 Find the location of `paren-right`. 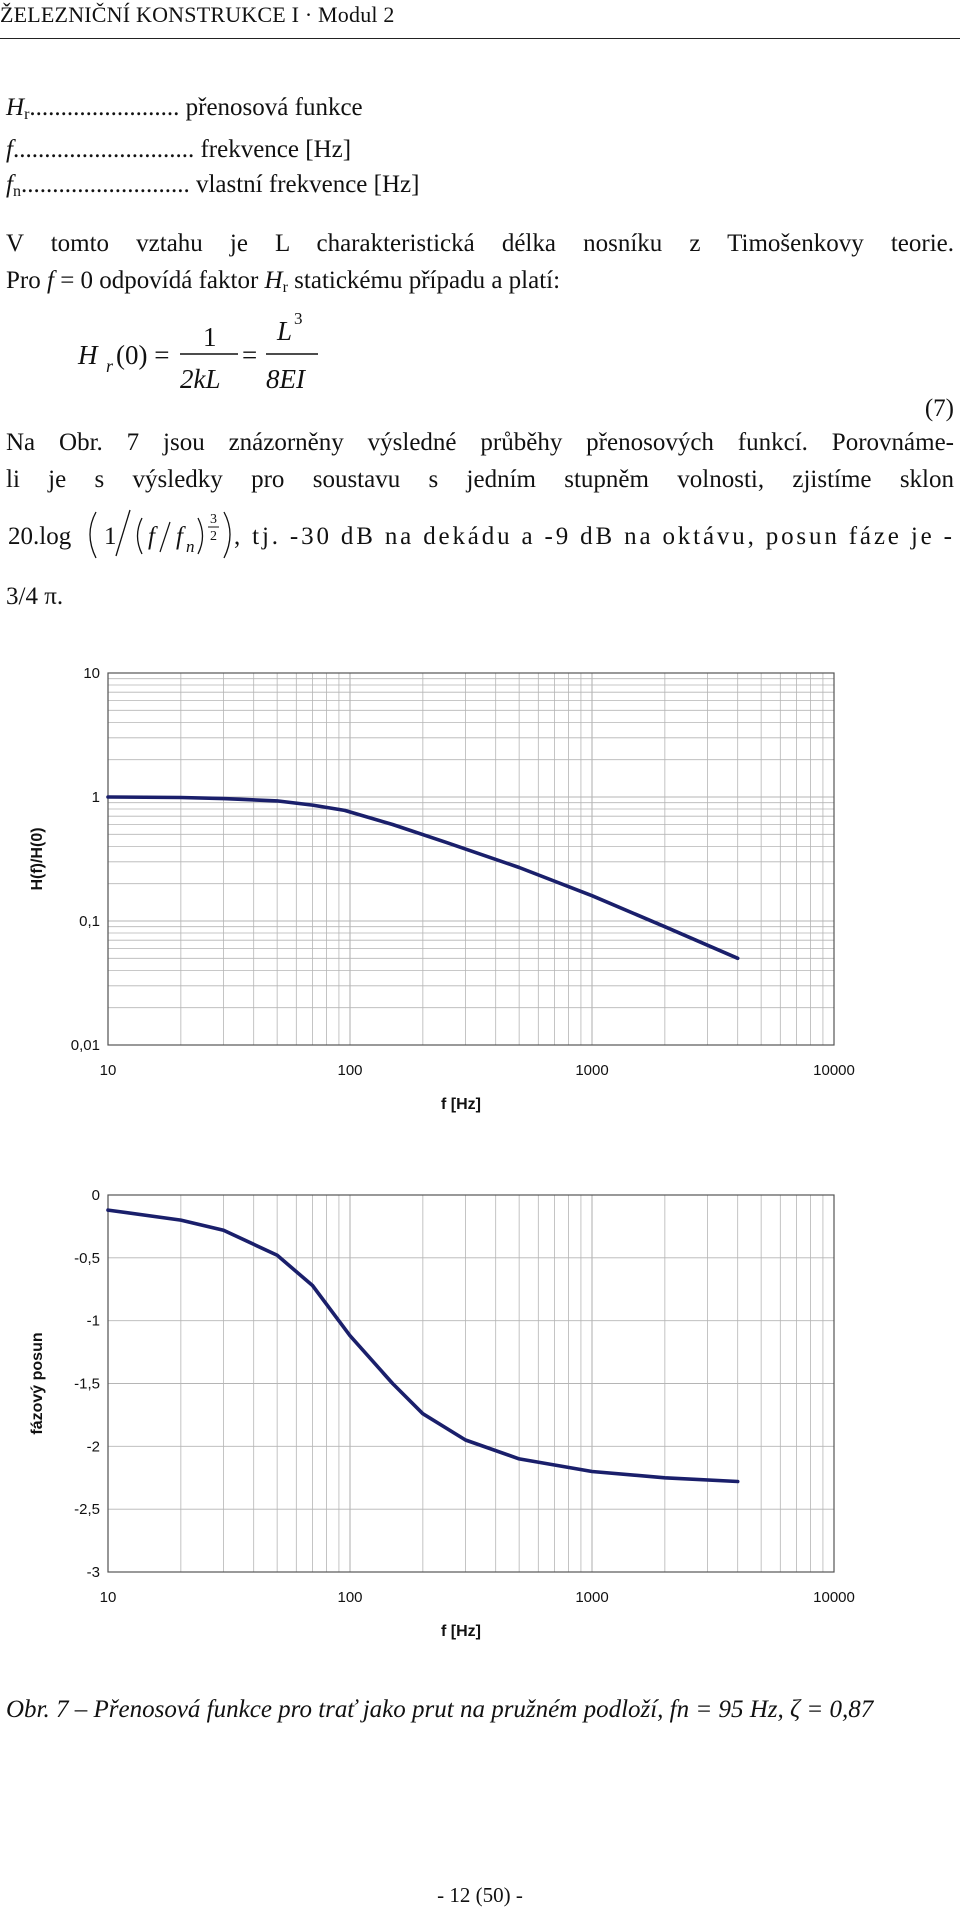

paren-right is located at coordinates (227, 535).